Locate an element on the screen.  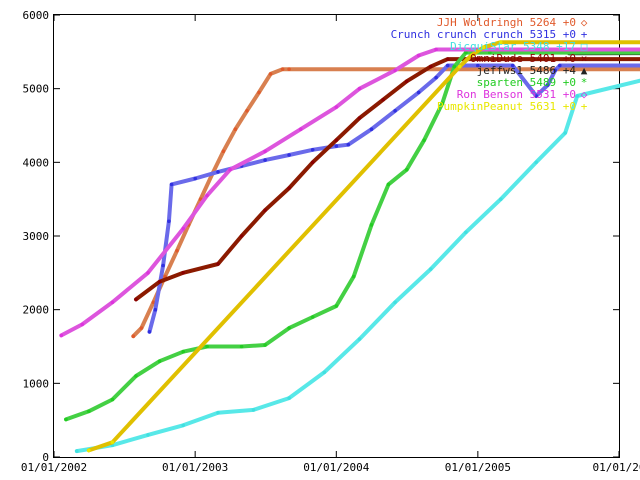
x-tick-label: 01/01/20 is located at coordinates (616, 467).